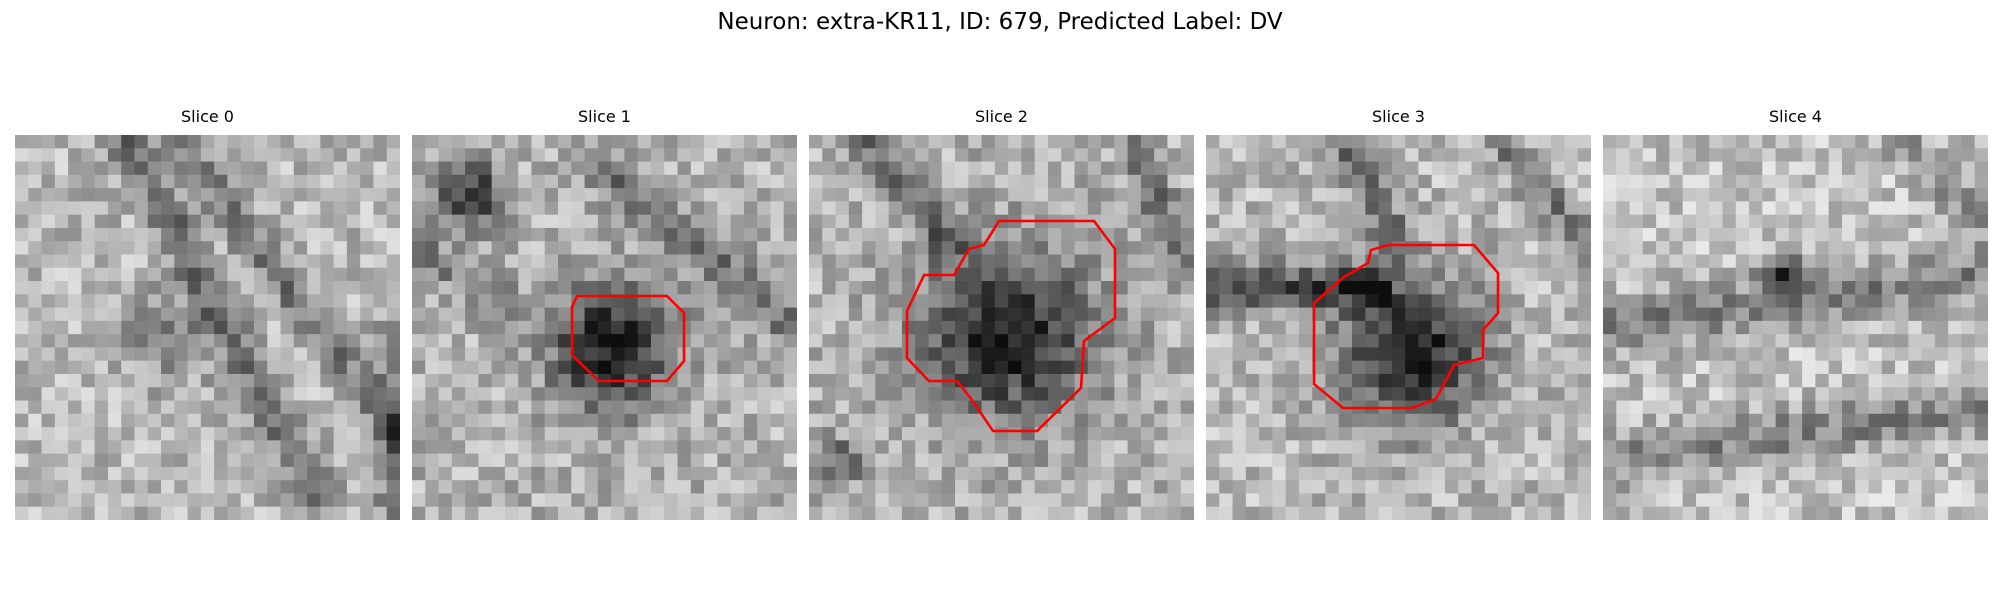 Image resolution: width=2000 pixels, height=600 pixels. What do you see at coordinates (207, 116) in the screenshot?
I see `slice-title-0: Slice 0` at bounding box center [207, 116].